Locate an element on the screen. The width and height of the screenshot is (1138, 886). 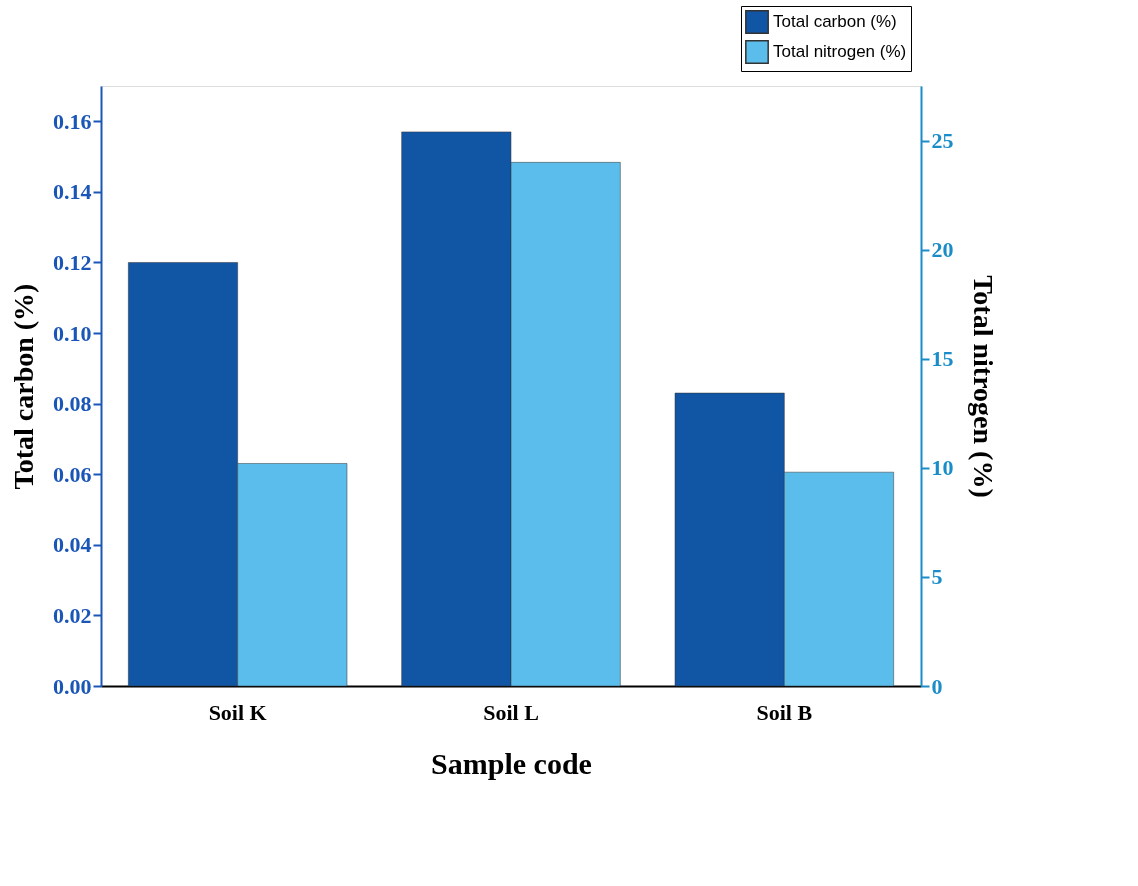
y2-tick-label: 15 is located at coordinates (942, 359).